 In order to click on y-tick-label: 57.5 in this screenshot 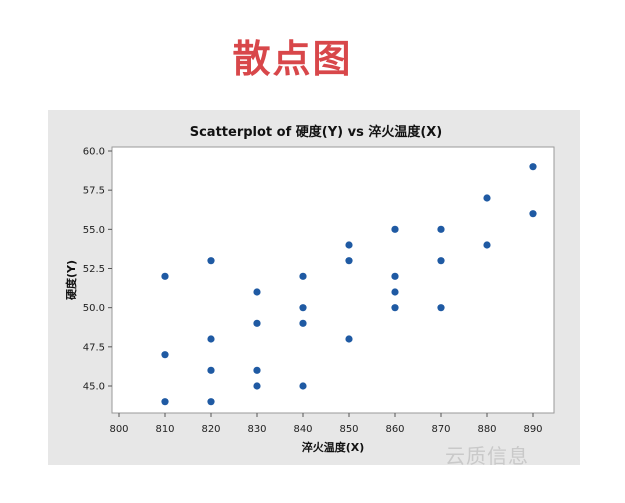, I will do `click(94, 191)`.